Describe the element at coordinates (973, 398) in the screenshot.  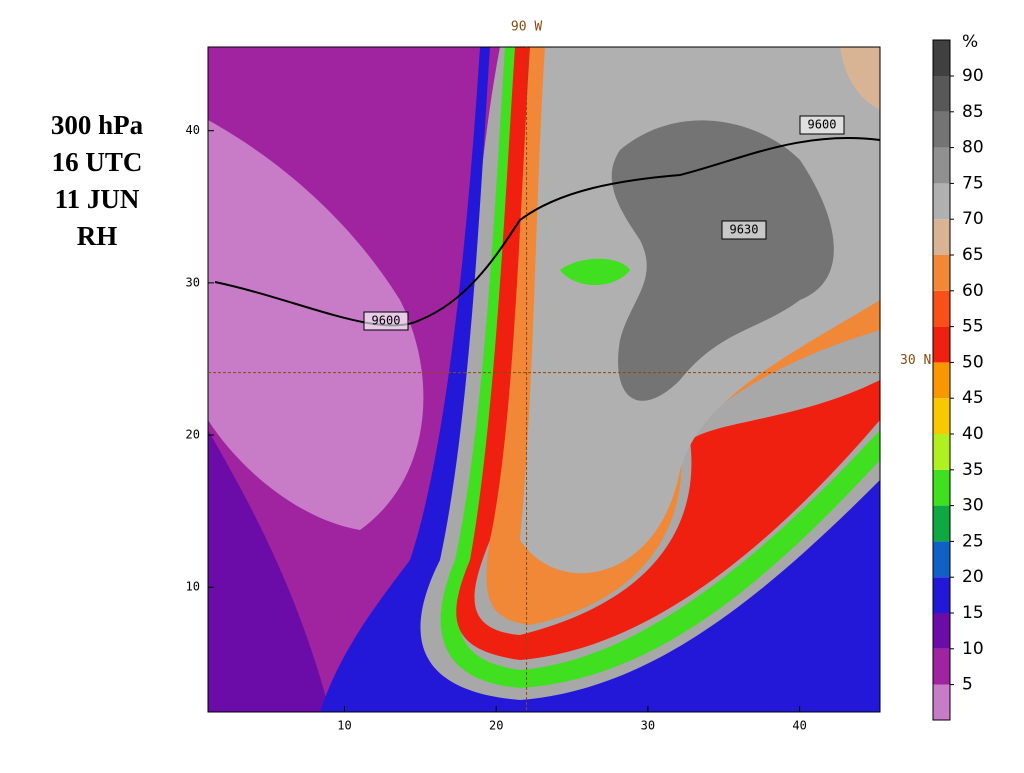
I see `colorbar-label: 45` at that location.